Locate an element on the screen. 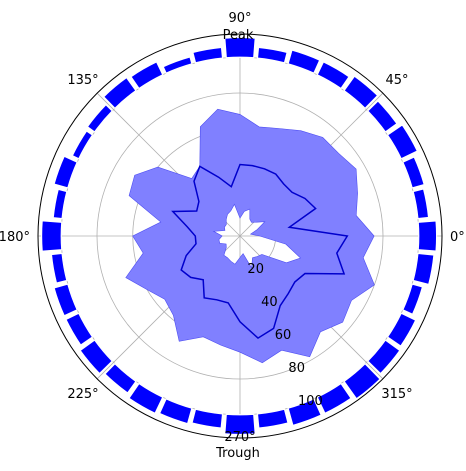 Image resolution: width=466 pixels, height=471 pixels. radial-tick-label: 60 is located at coordinates (283, 335).